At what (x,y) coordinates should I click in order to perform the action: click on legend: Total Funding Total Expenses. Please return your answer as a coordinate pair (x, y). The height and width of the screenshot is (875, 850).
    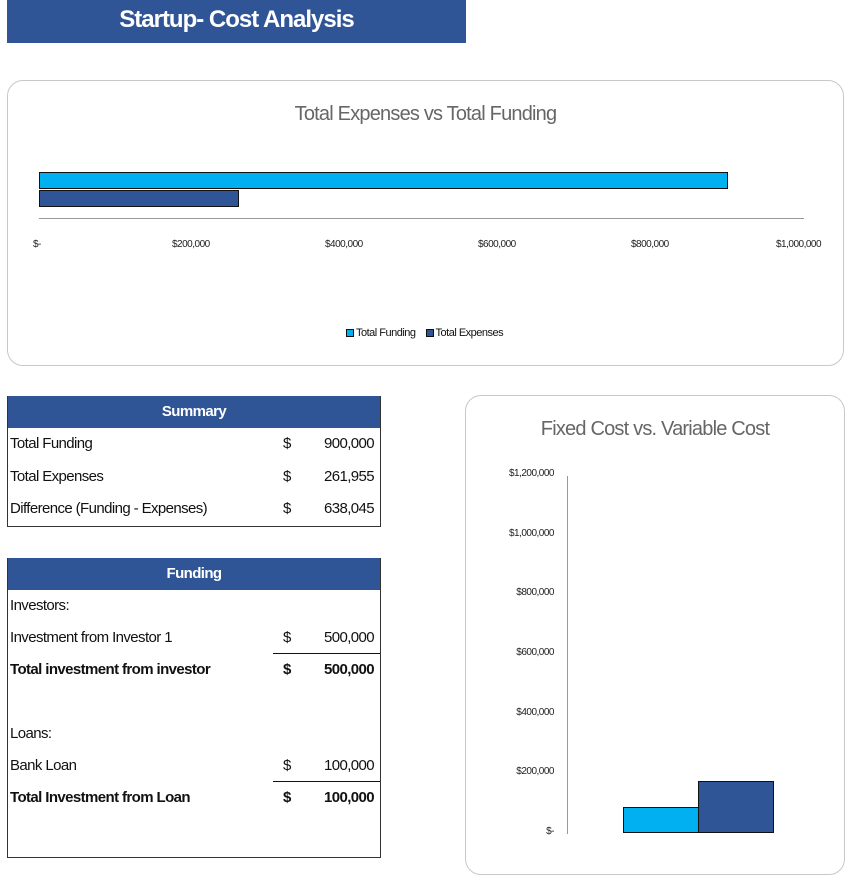
    Looking at the image, I should click on (425, 333).